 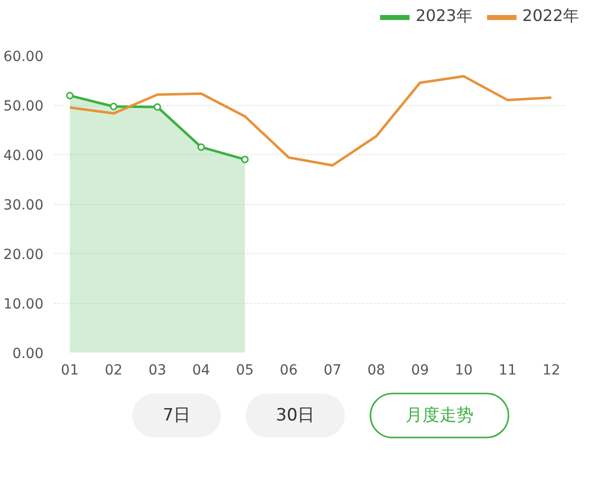 I want to click on x-tick-label: 05, so click(x=245, y=370).